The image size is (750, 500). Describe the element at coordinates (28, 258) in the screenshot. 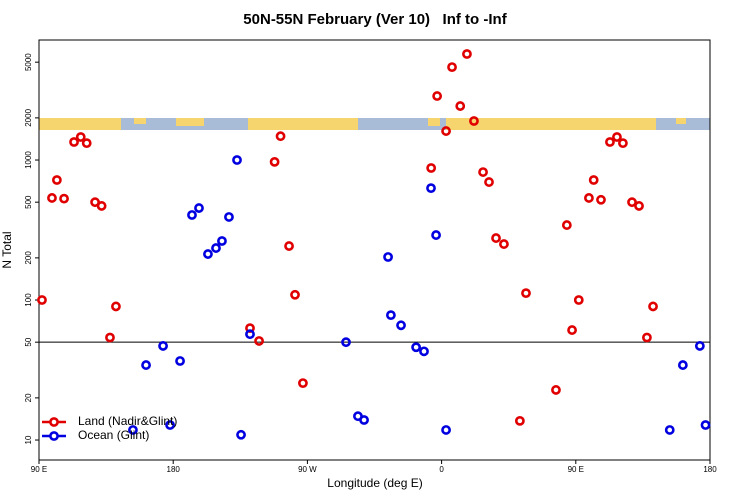

I see `y-tick-label: 200` at that location.